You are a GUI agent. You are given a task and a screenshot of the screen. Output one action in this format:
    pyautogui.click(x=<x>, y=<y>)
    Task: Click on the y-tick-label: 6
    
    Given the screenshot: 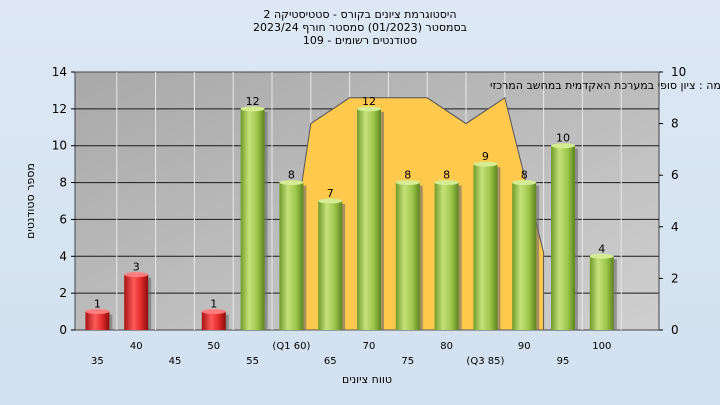 What is the action you would take?
    pyautogui.click(x=63, y=219)
    